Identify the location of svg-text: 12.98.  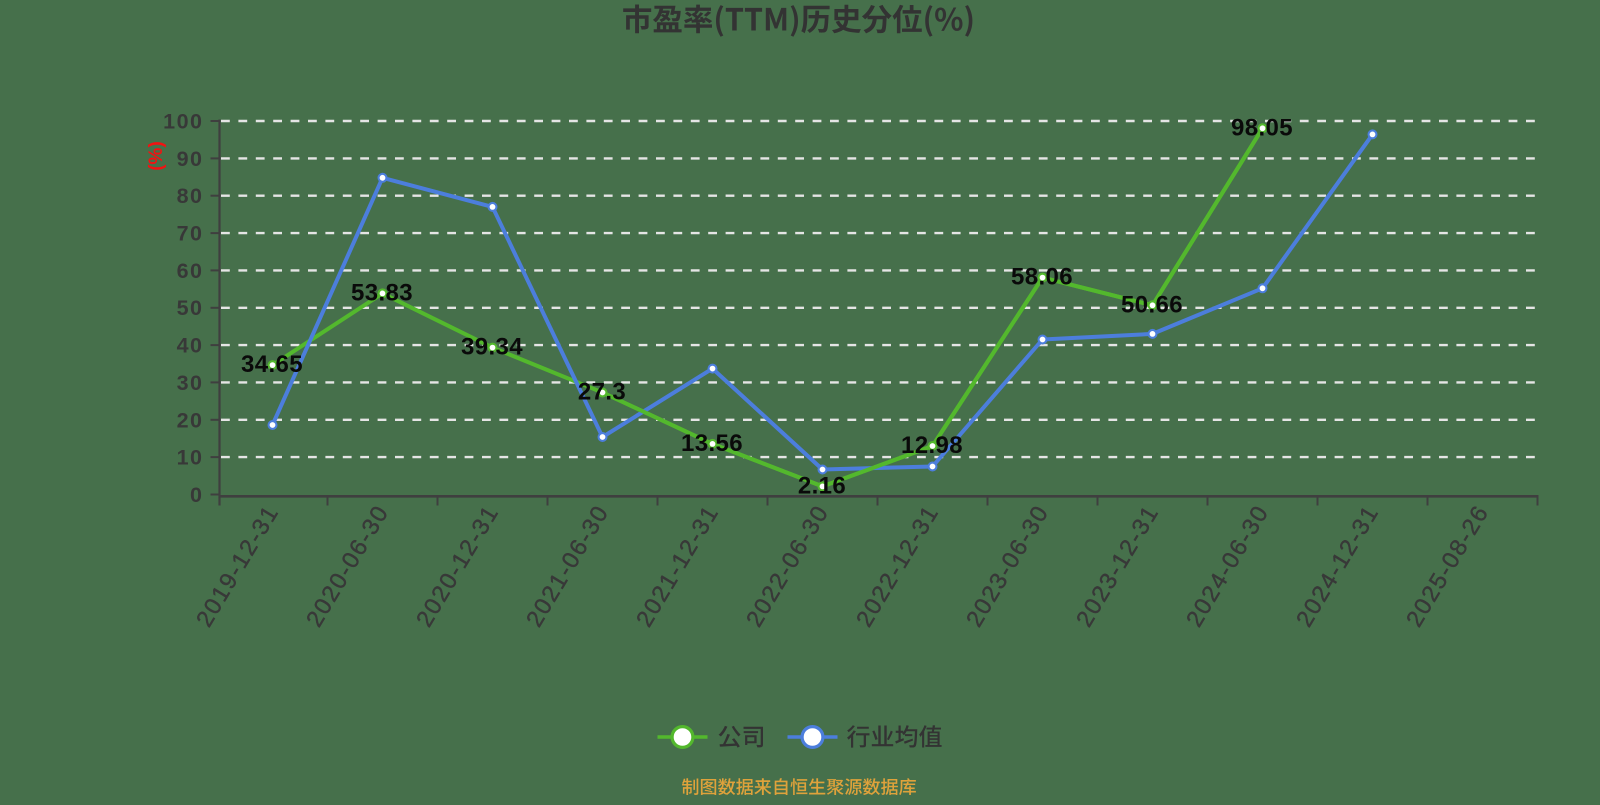
(932, 445).